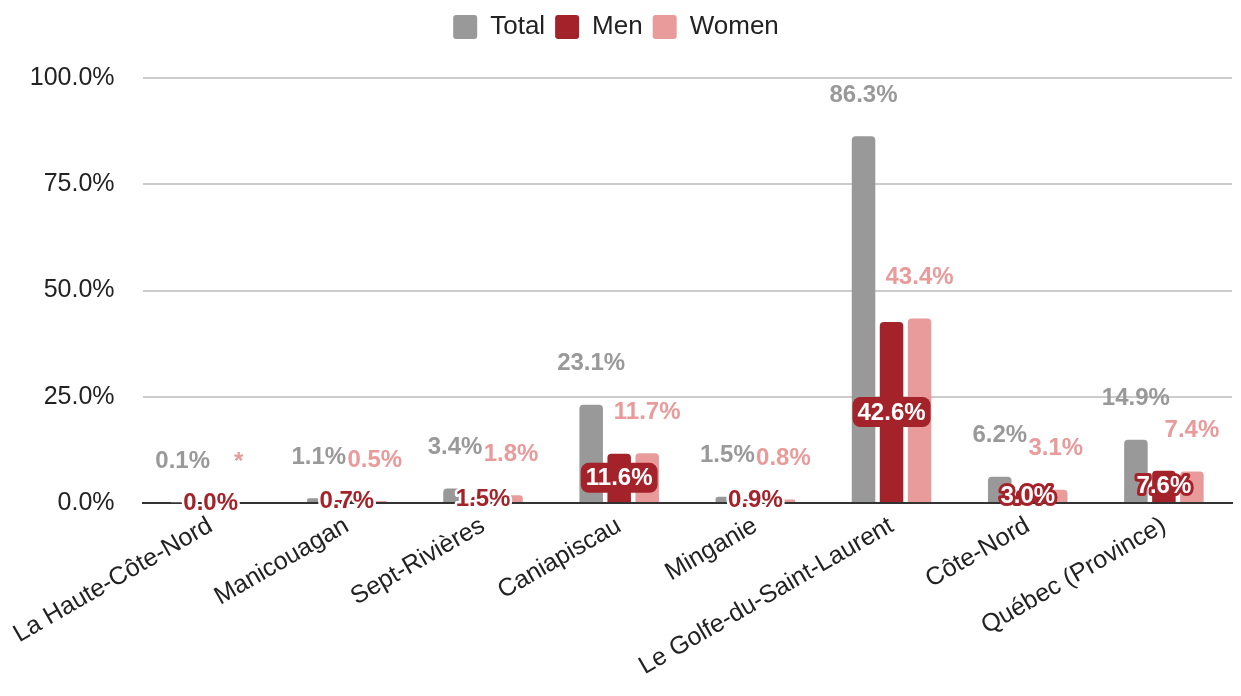  What do you see at coordinates (86, 500) in the screenshot?
I see `y-tick-label: 0.0%` at bounding box center [86, 500].